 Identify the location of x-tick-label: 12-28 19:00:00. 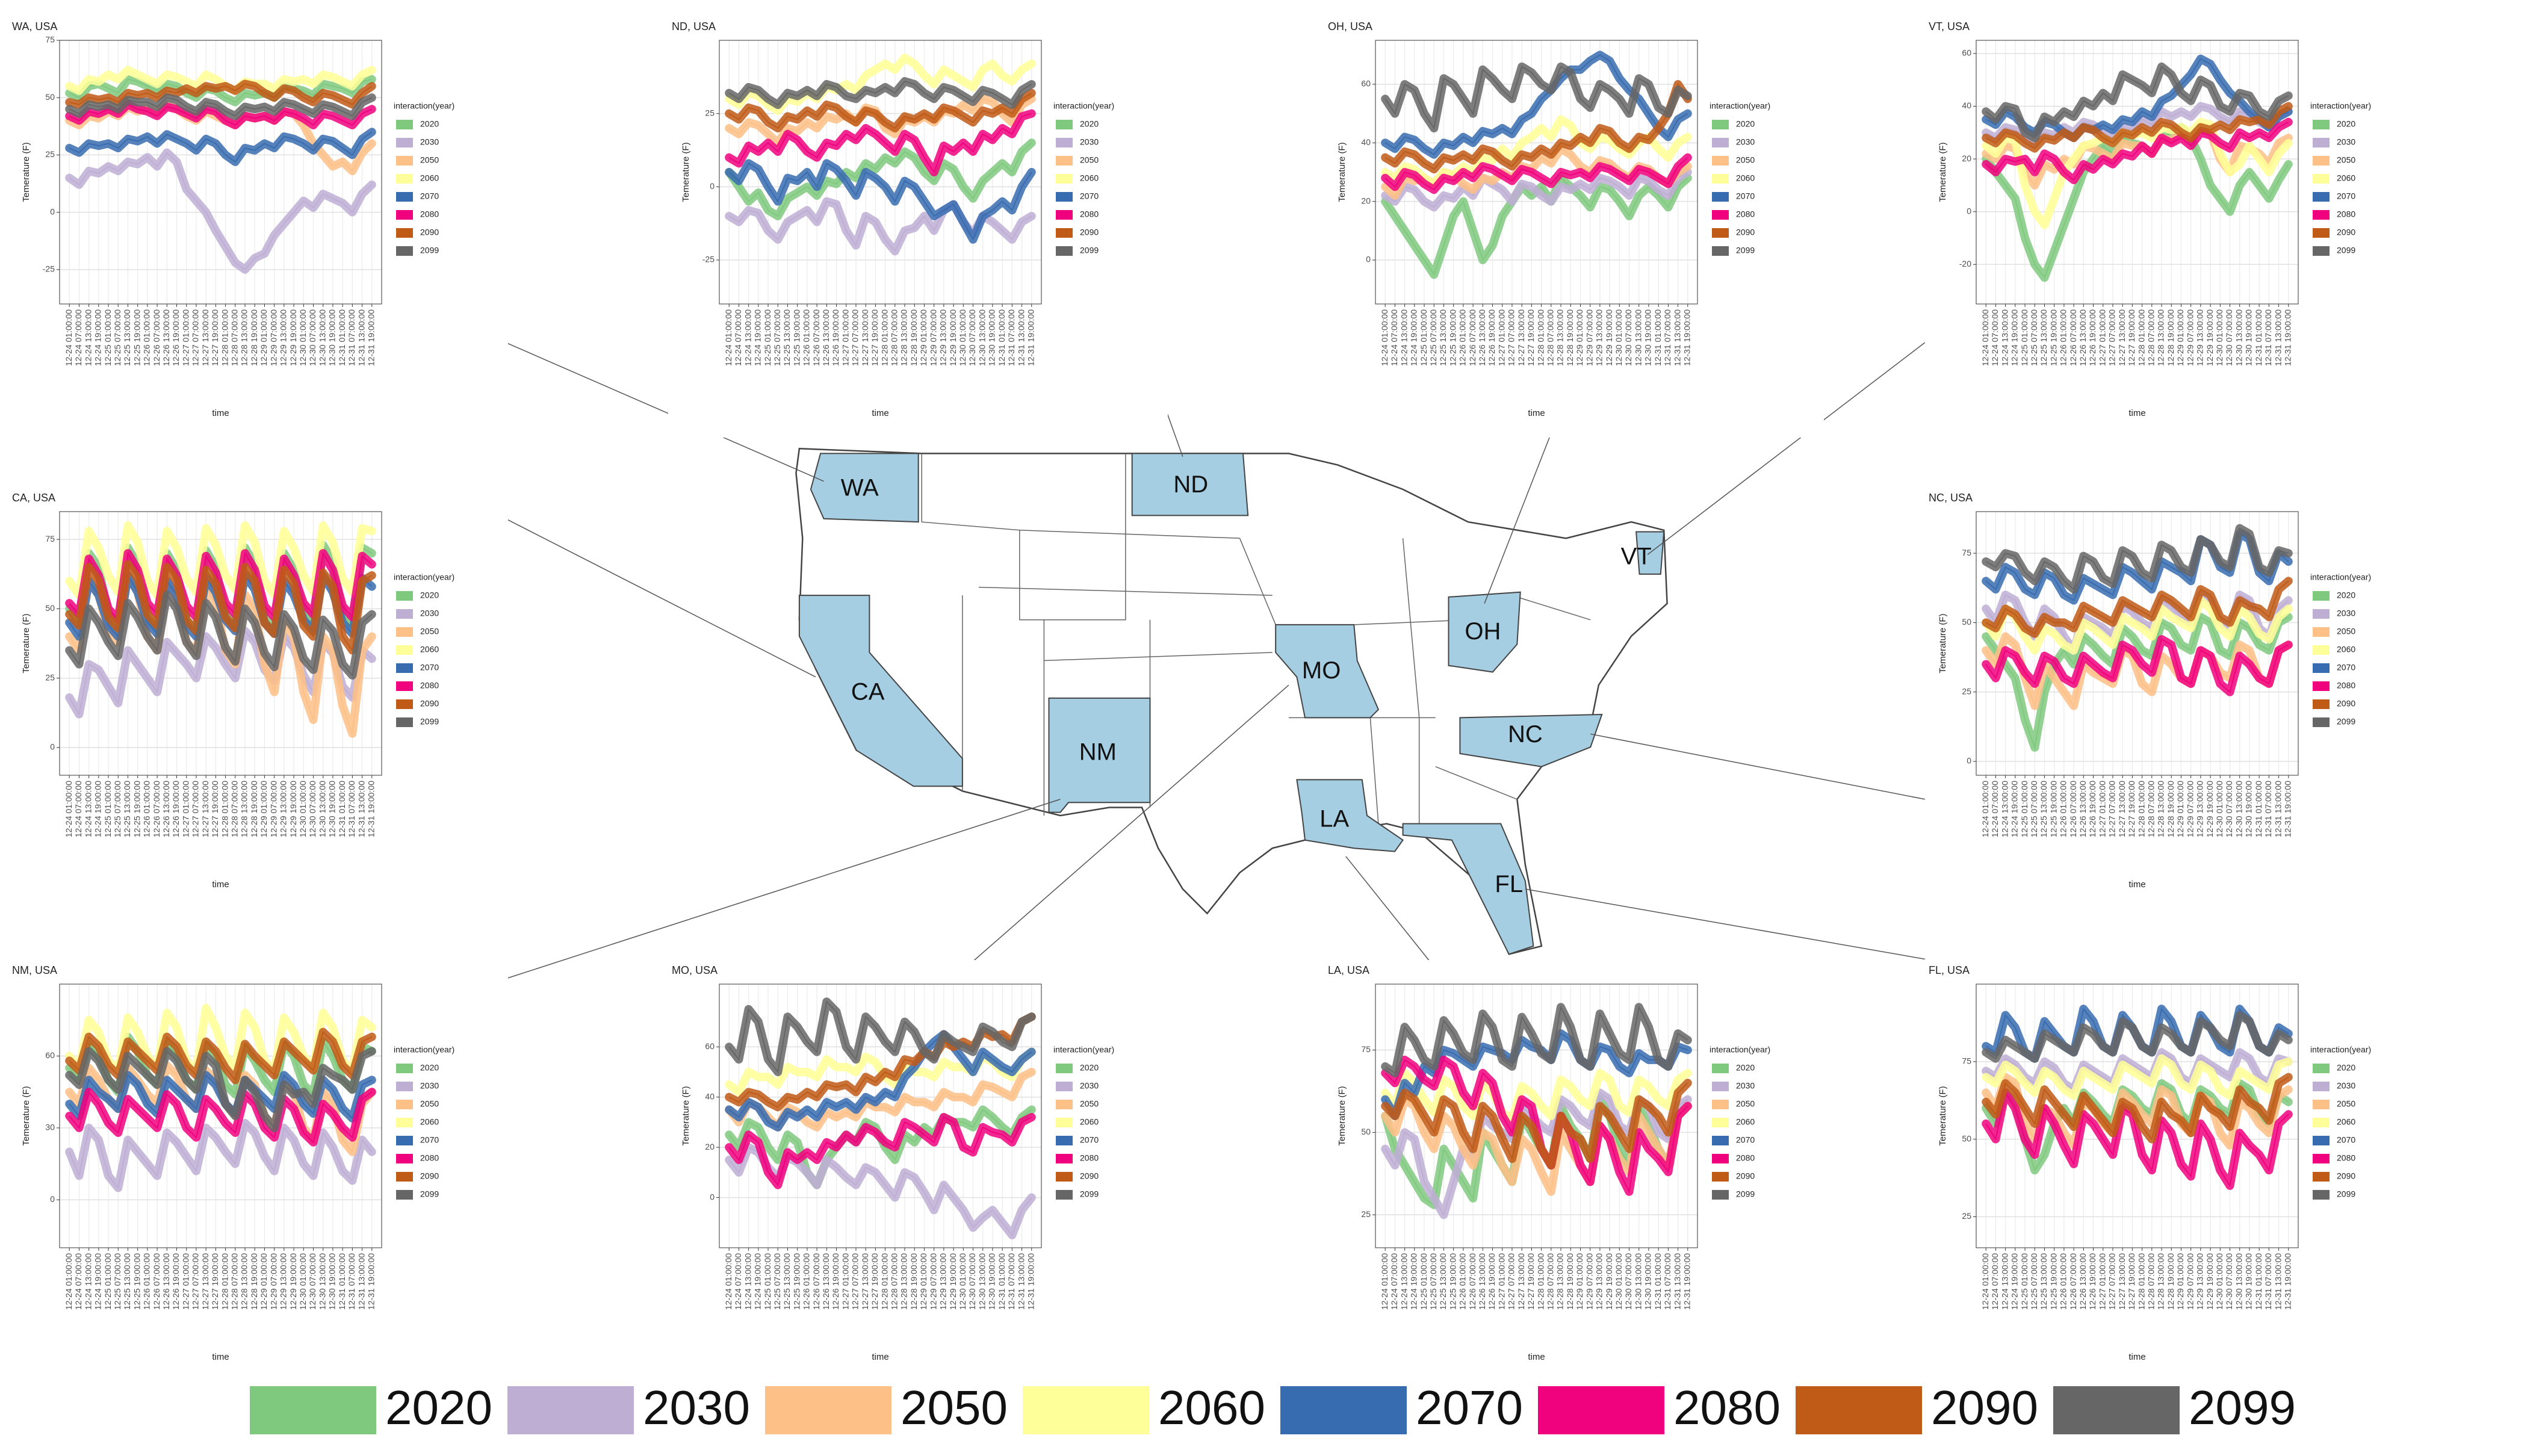
(254, 809).